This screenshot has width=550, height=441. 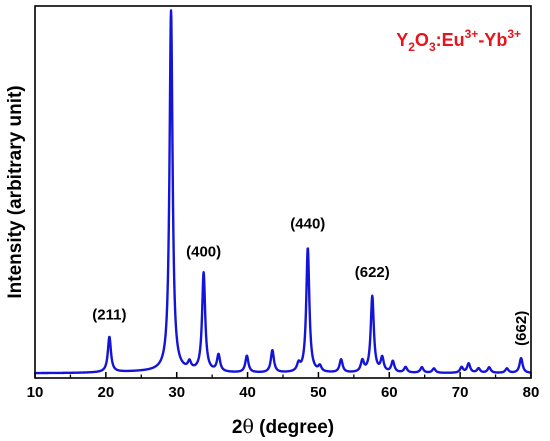 I want to click on x-tick-label: 60, so click(x=389, y=392).